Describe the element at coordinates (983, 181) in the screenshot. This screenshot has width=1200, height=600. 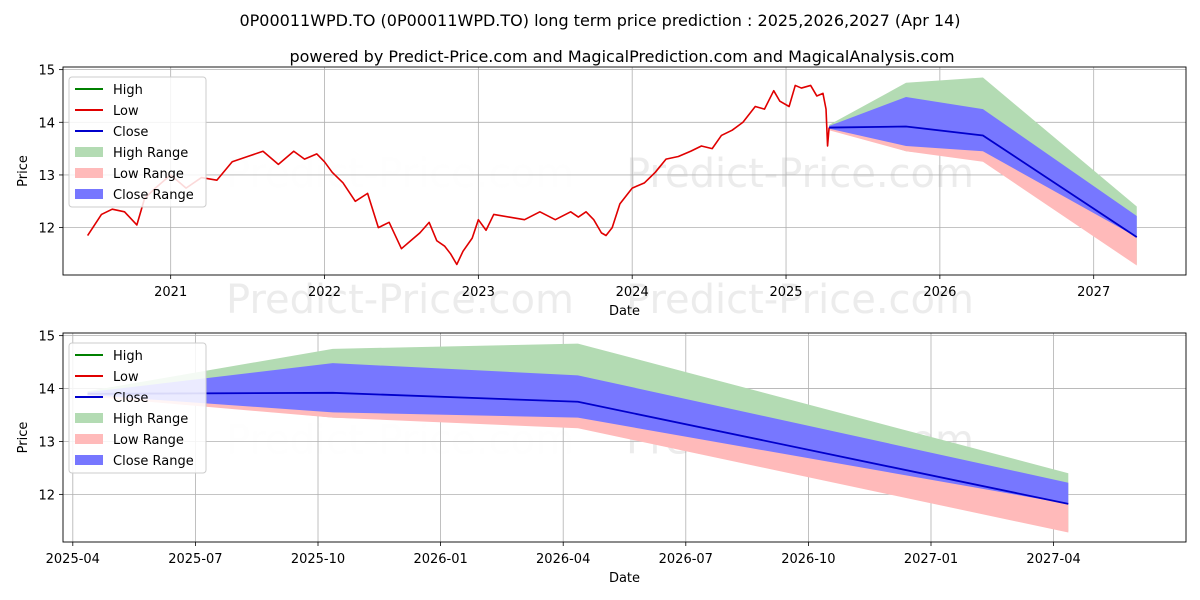
I see `close-forecast-line` at that location.